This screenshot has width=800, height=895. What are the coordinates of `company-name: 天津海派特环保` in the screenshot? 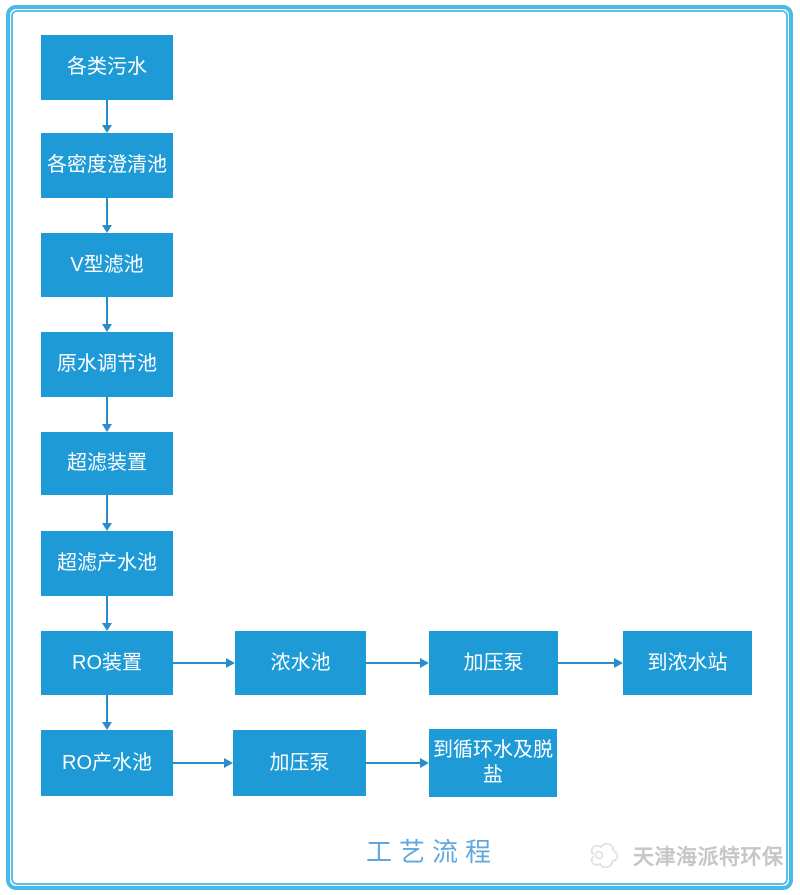 It's located at (708, 857).